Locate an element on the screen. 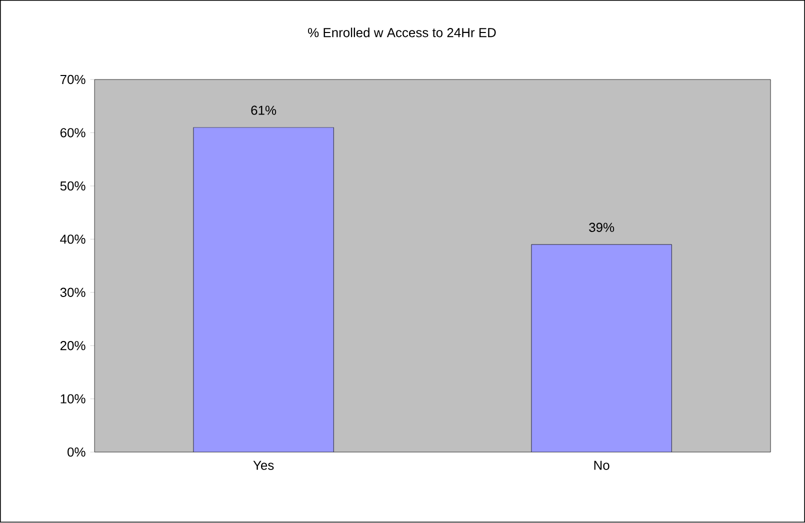 The image size is (805, 523). y-tick-label: 50% is located at coordinates (73, 186).